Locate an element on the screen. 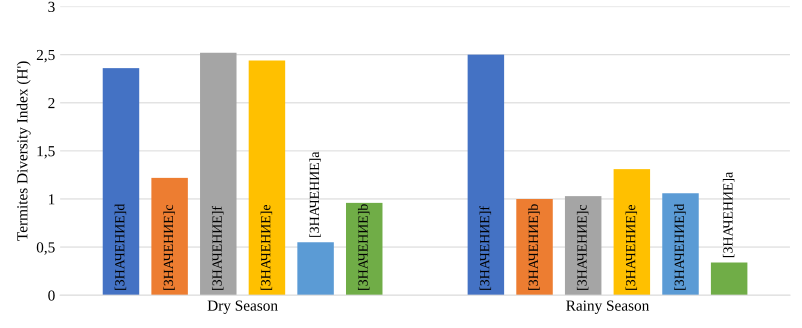 The height and width of the screenshot is (328, 802). y-tick-label: 2,5 is located at coordinates (45, 56).